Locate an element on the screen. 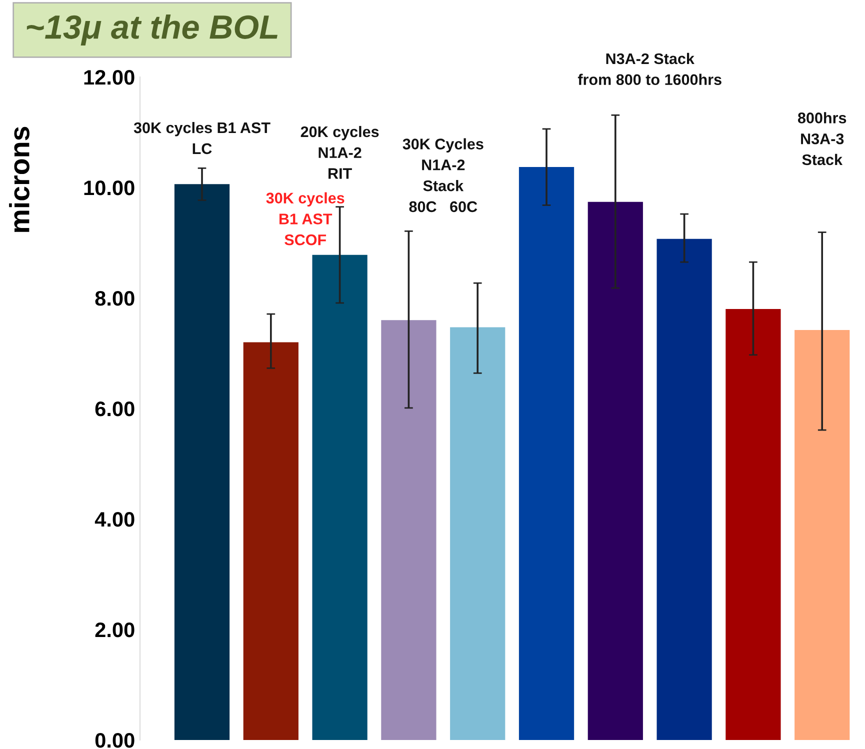 This screenshot has height=749, width=865. y-tick-label: 0.00 is located at coordinates (114, 740).